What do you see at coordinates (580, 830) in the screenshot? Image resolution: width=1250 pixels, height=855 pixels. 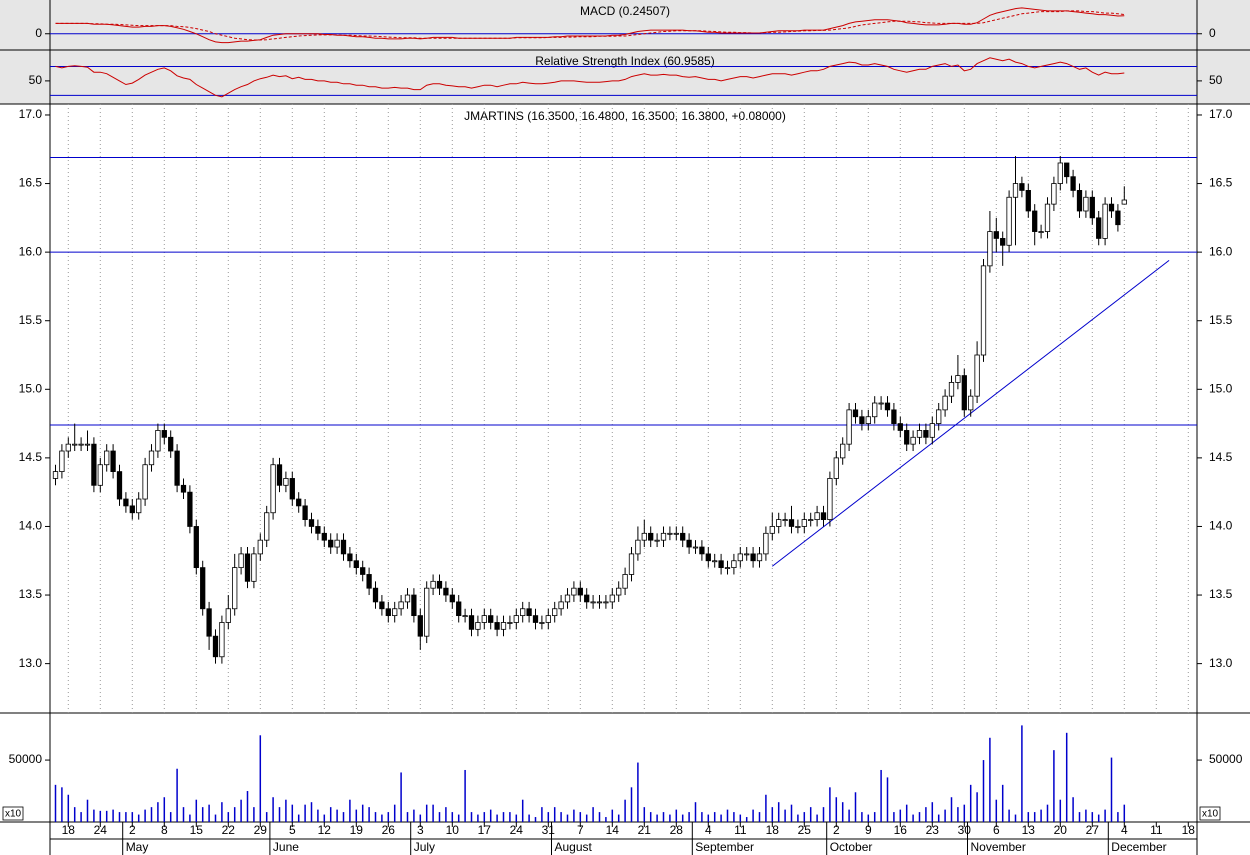 I see `x-tick-label: 7` at bounding box center [580, 830].